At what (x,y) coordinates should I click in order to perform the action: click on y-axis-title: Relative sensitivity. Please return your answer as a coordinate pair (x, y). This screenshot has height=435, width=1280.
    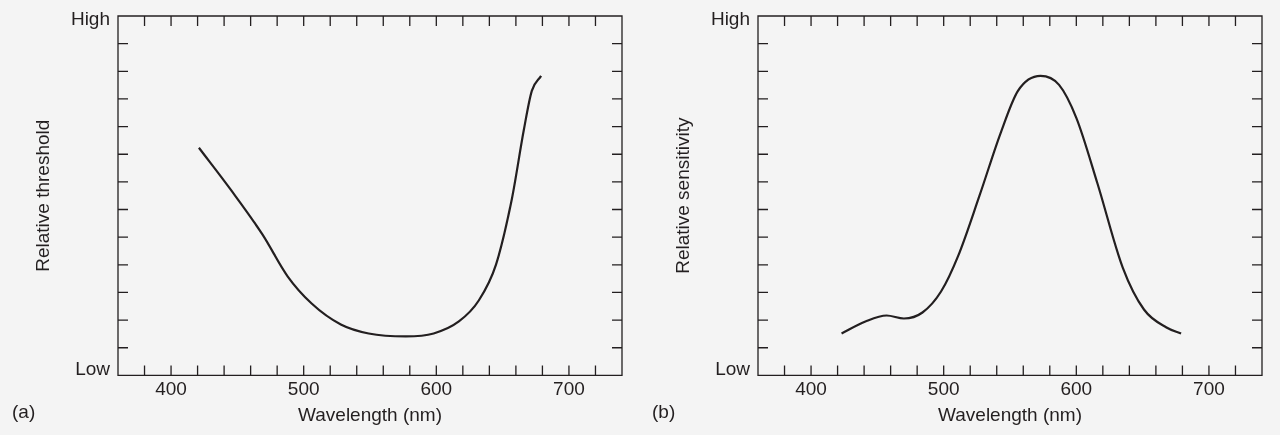
    Looking at the image, I should click on (683, 195).